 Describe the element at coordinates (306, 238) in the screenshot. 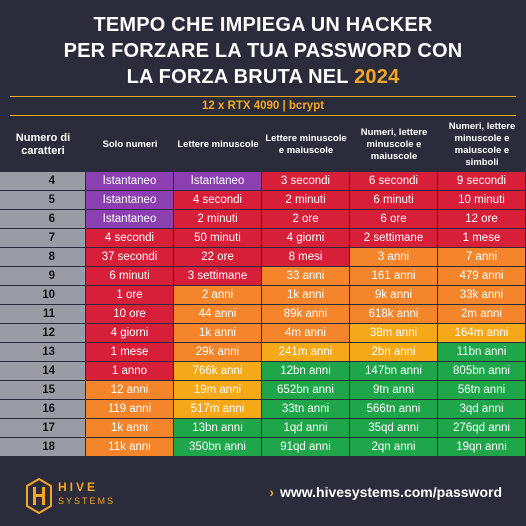

I see `cell-lower-upper: 4 giorni` at that location.